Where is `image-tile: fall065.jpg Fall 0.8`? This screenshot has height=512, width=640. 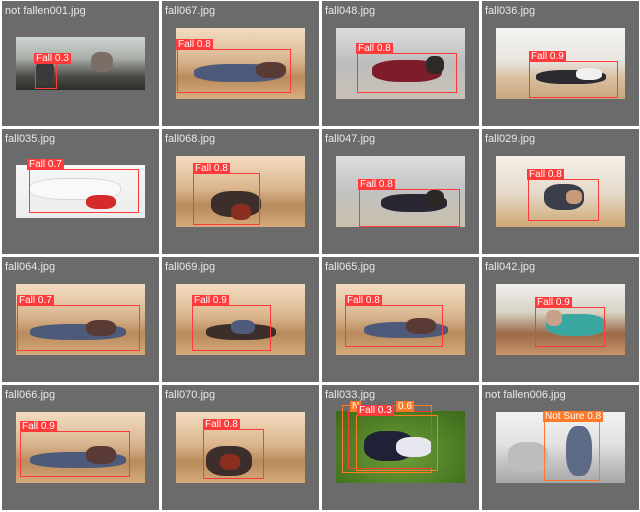 image-tile: fall065.jpg Fall 0.8 is located at coordinates (400, 319).